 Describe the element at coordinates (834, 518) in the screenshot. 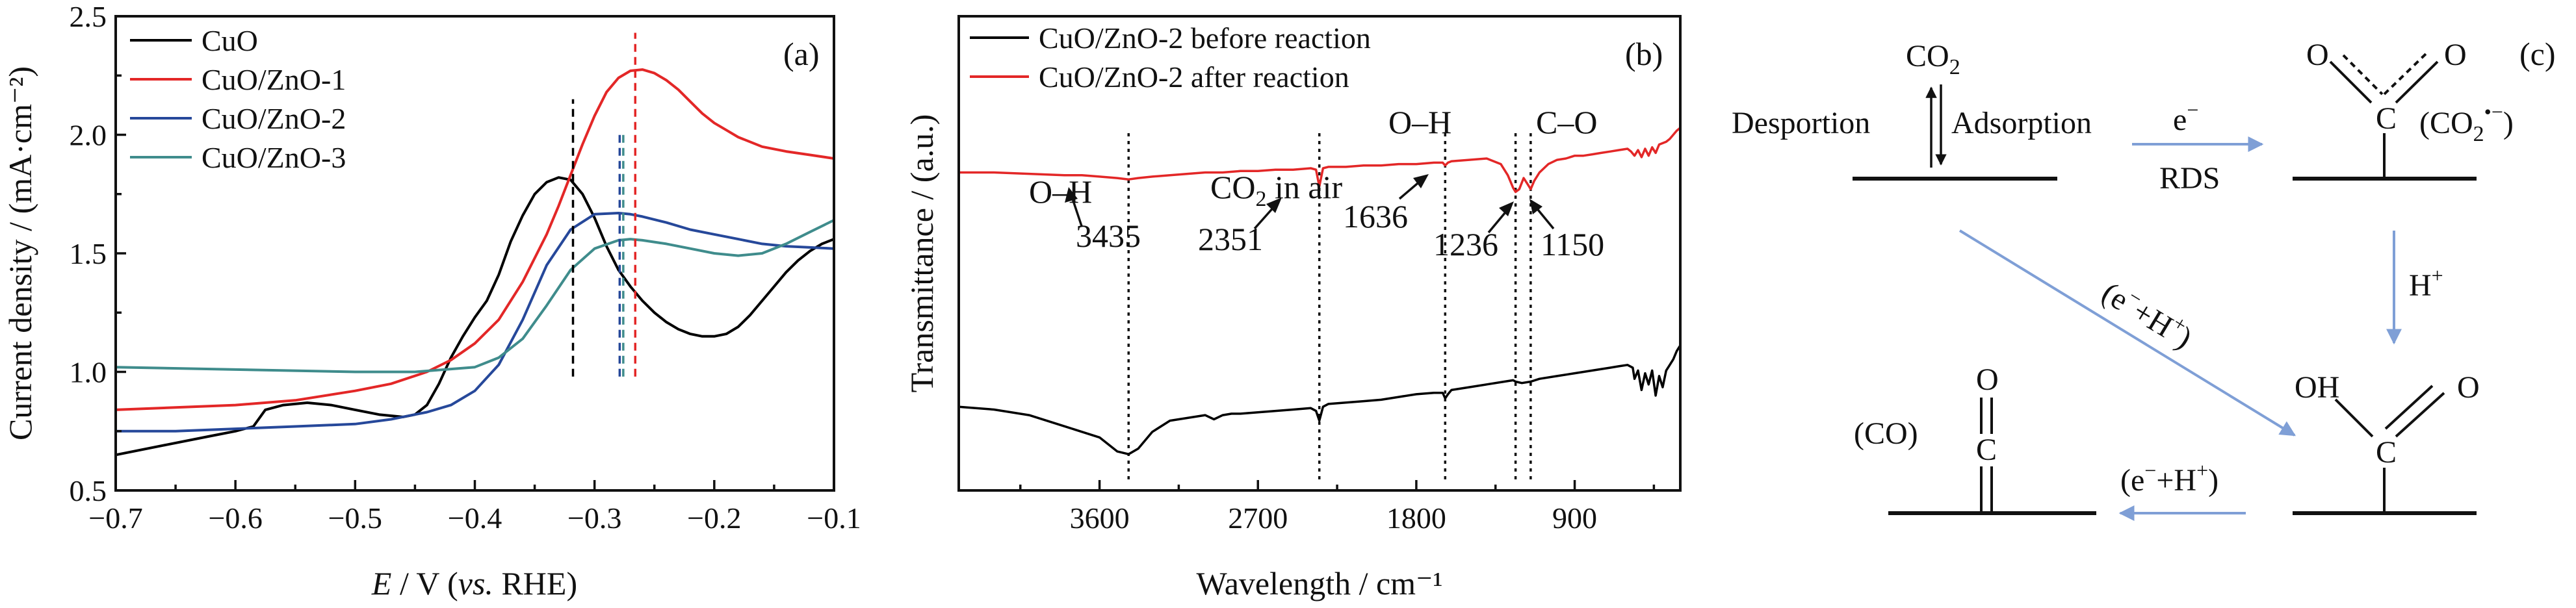

I see `x-tick-label: −0.1` at that location.